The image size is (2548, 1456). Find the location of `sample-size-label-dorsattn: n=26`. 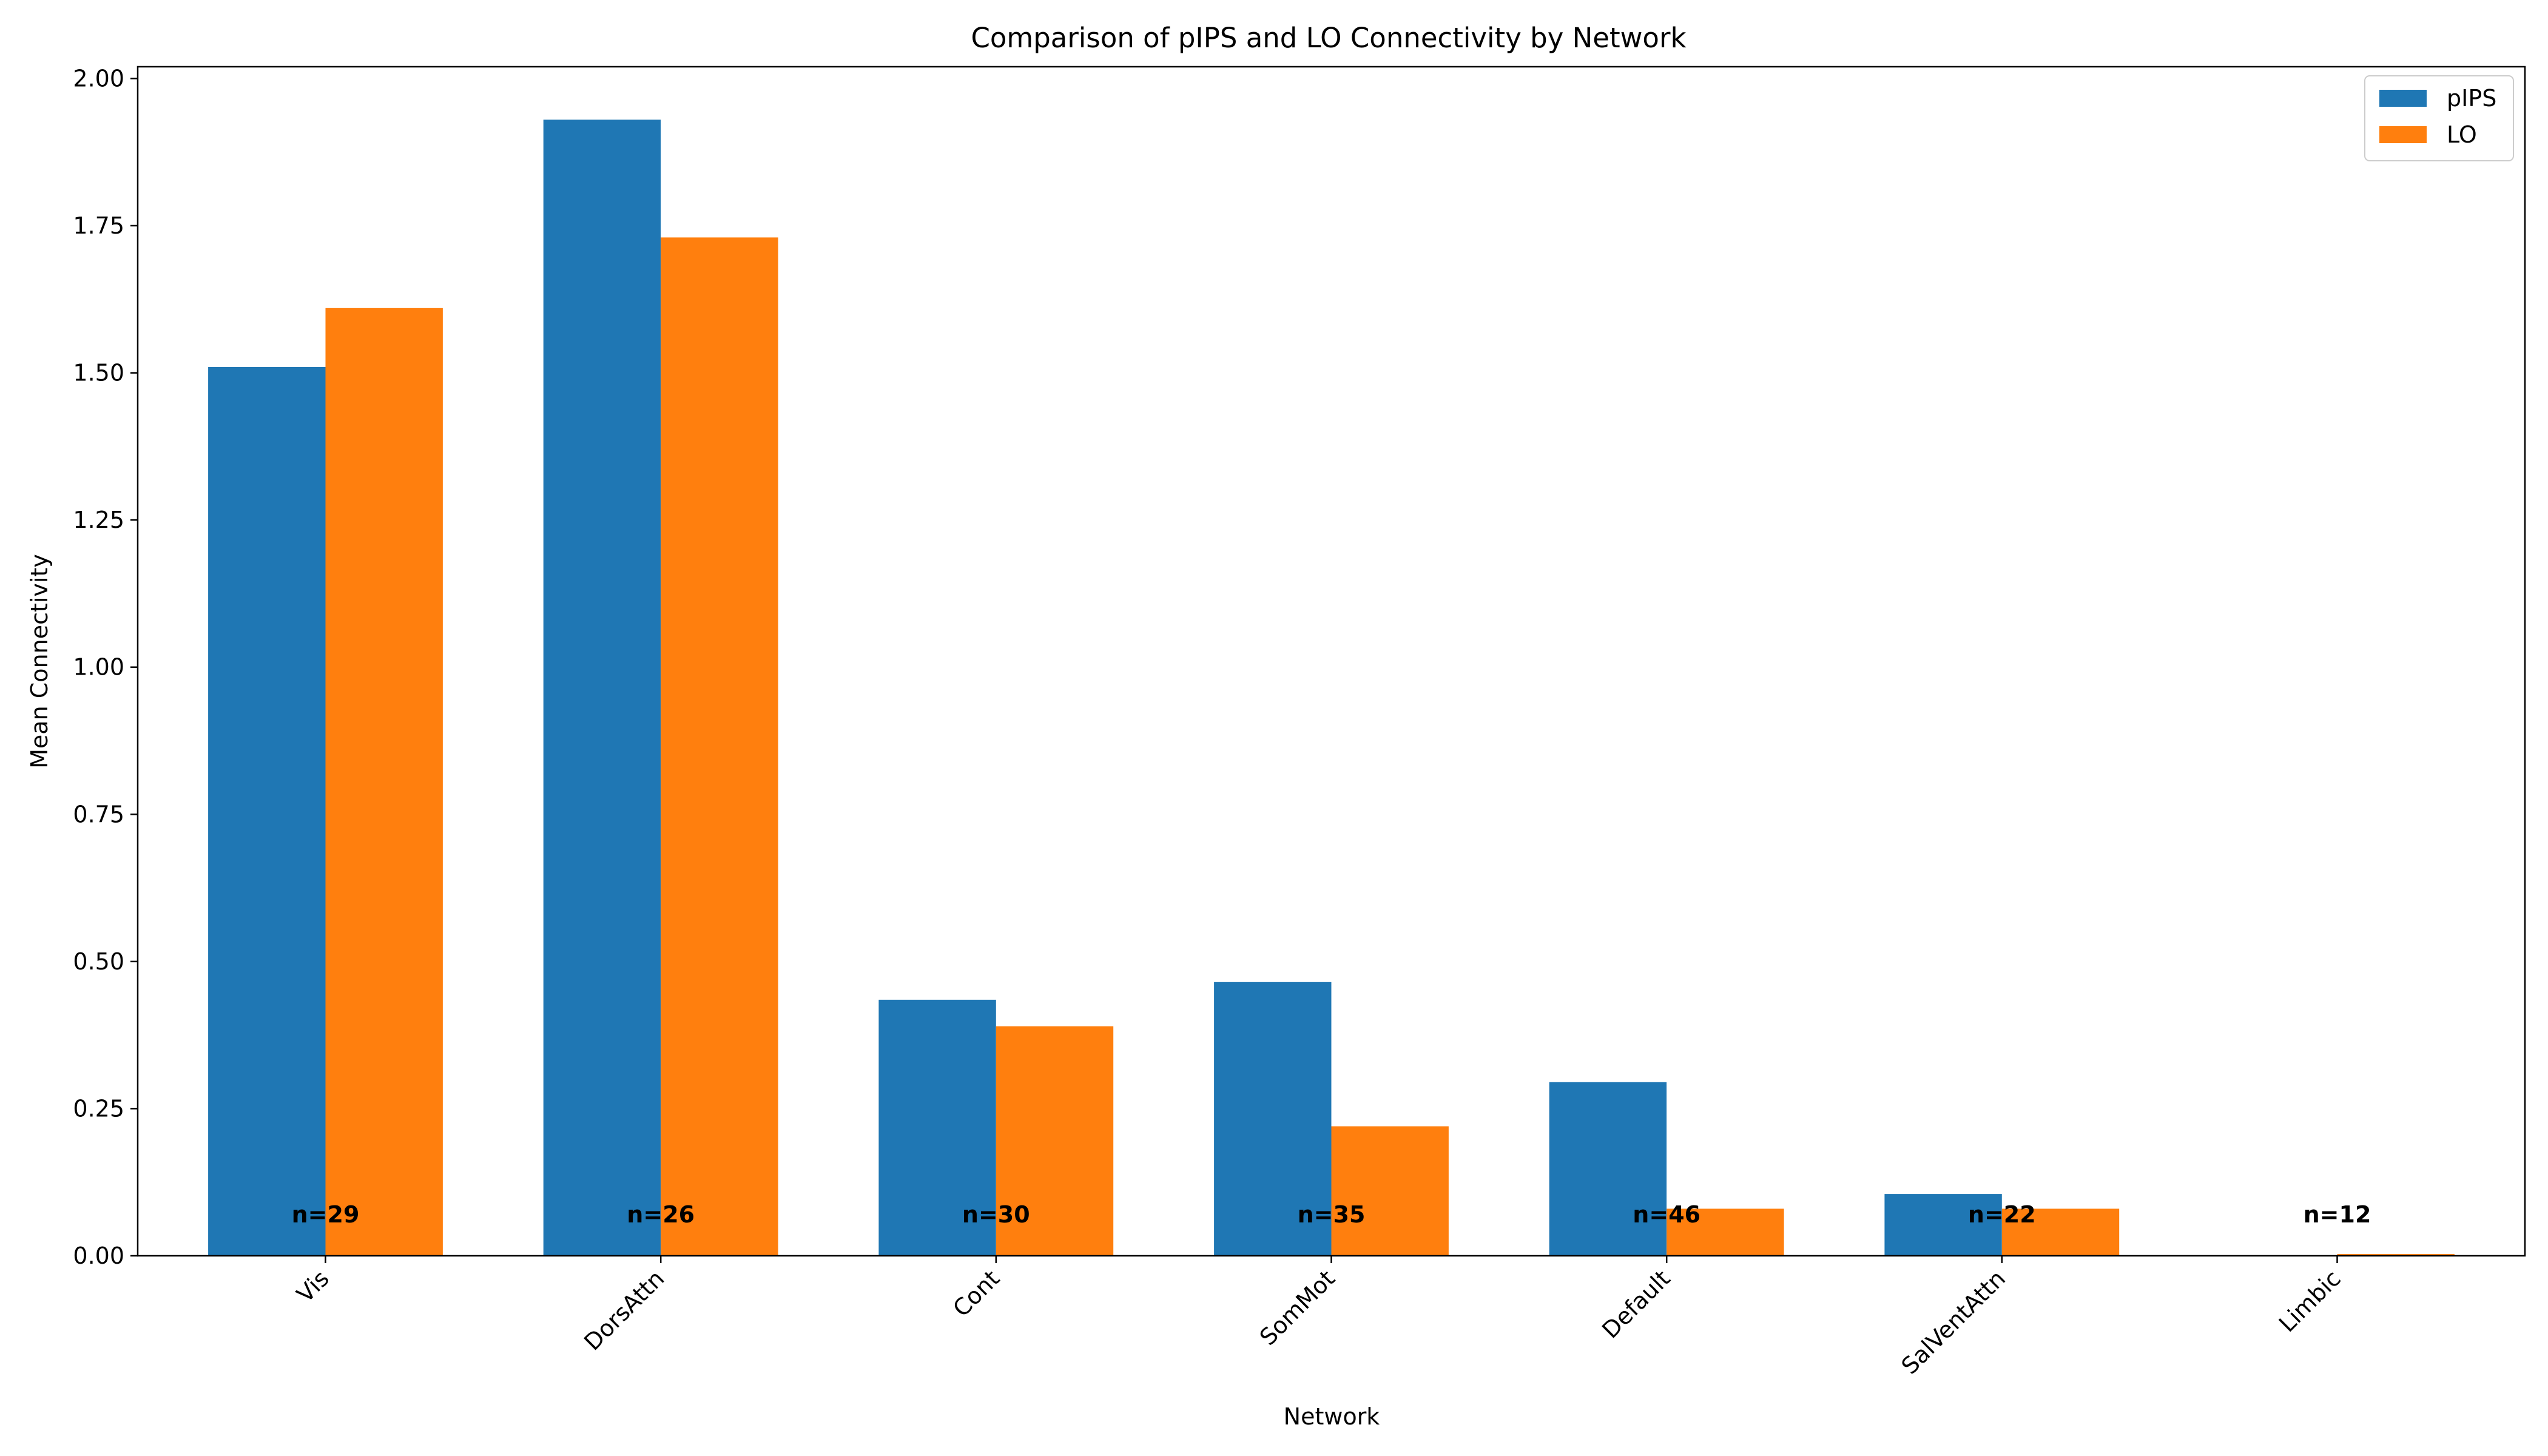

sample-size-label-dorsattn: n=26 is located at coordinates (661, 1214).